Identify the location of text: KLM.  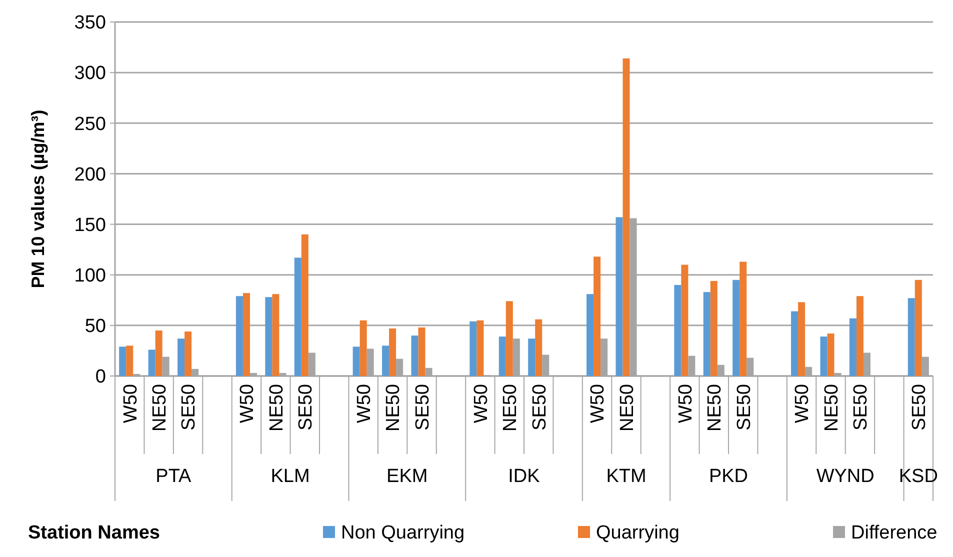
(290, 476).